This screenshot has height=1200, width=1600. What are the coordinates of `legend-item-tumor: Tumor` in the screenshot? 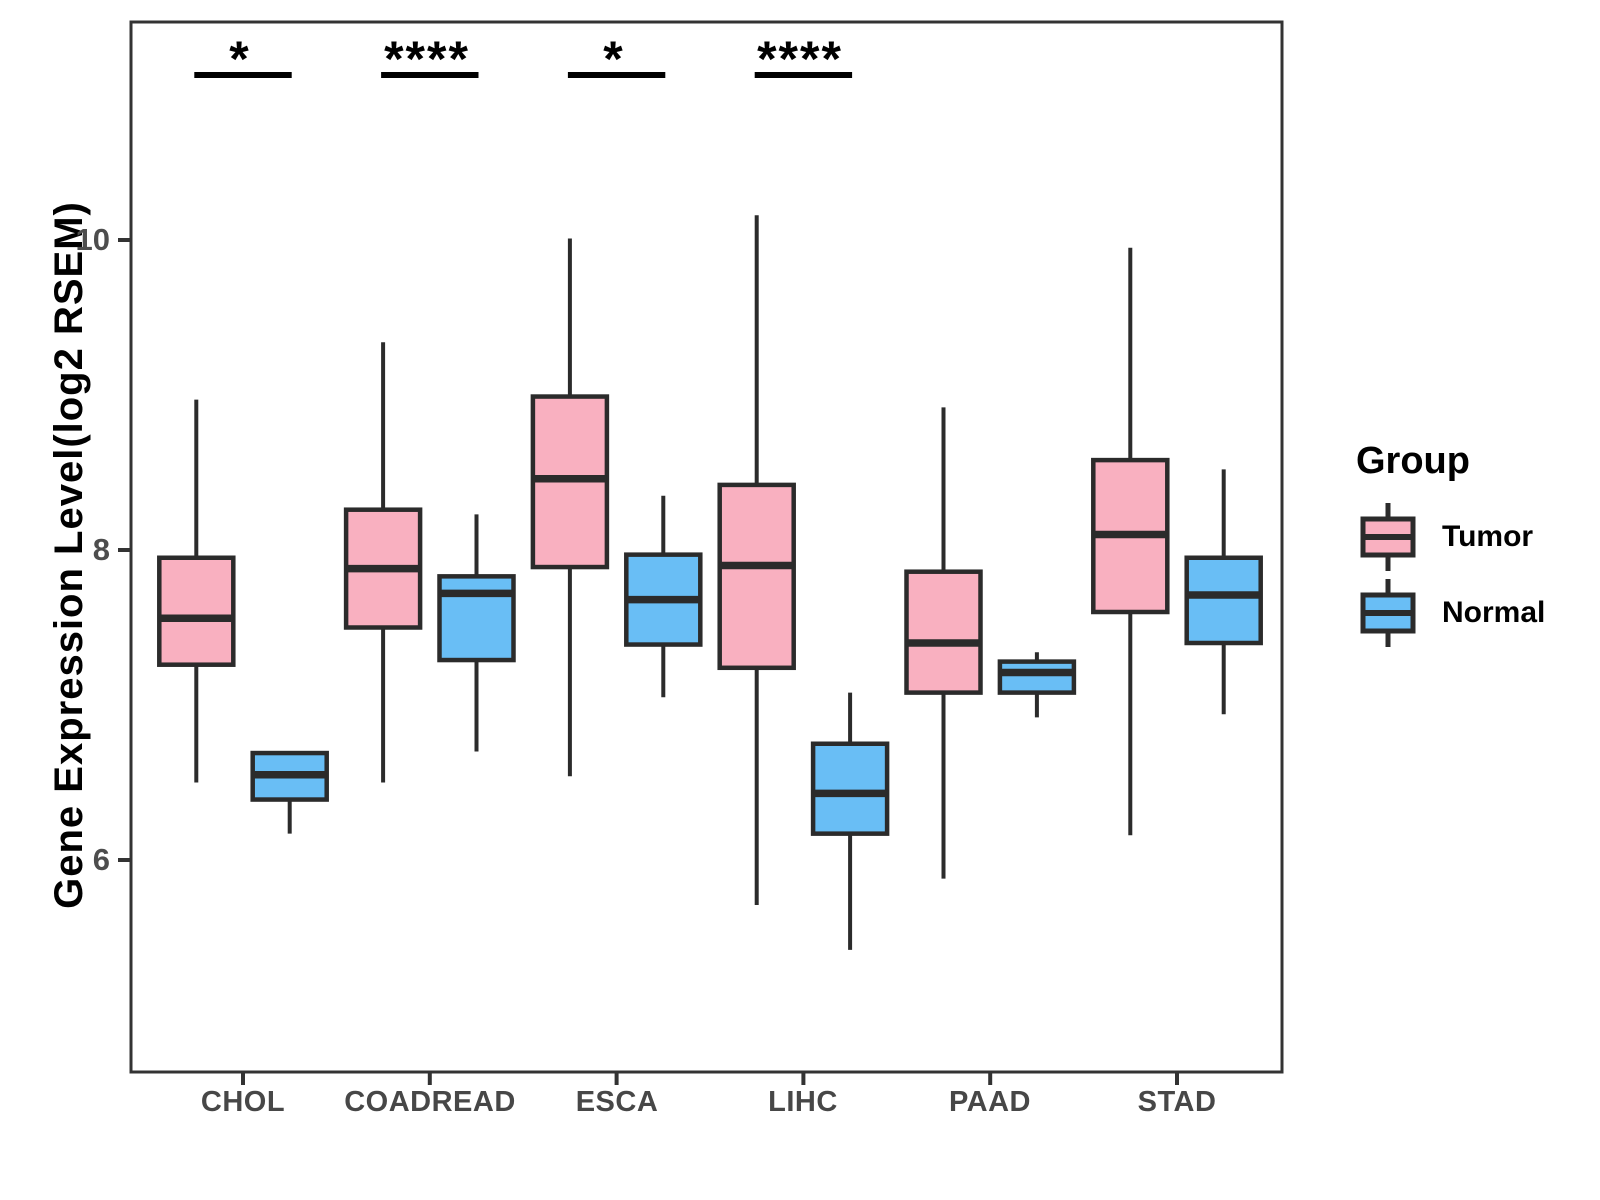 It's located at (1450, 537).